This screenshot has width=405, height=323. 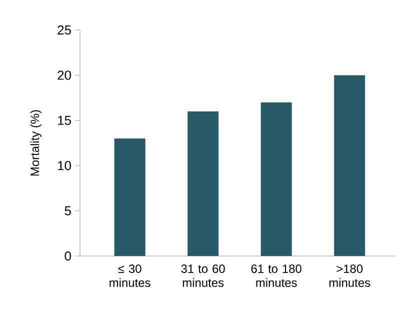 What do you see at coordinates (67, 256) in the screenshot?
I see `y-tick-label: 0` at bounding box center [67, 256].